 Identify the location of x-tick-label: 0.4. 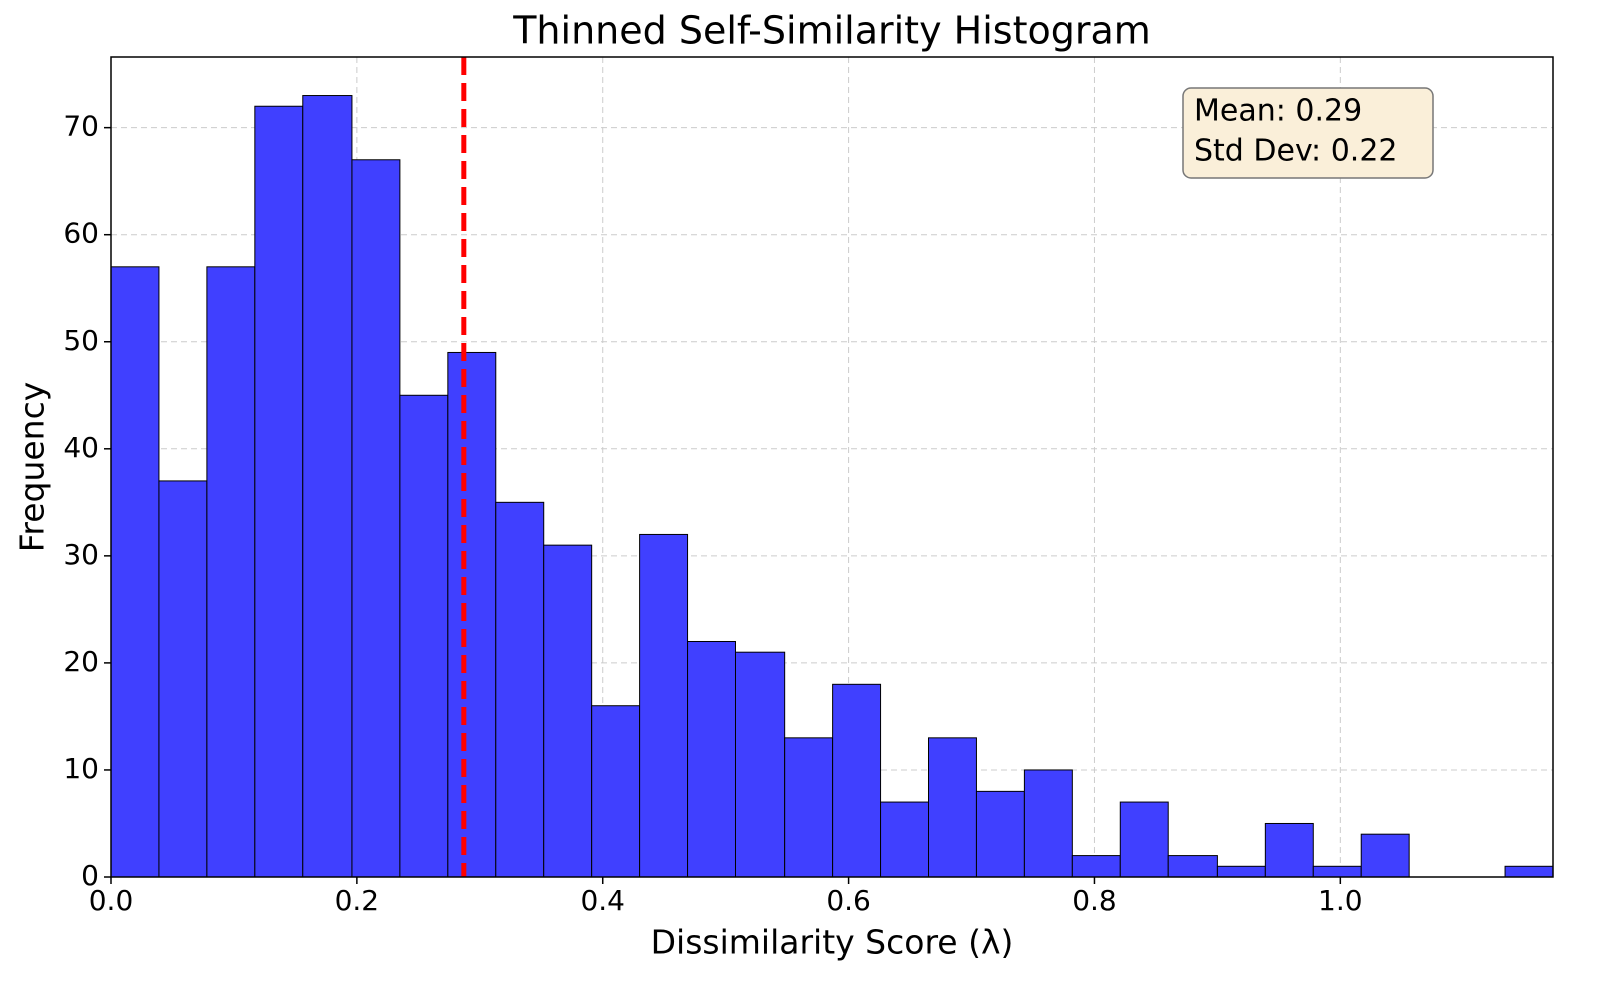
(602, 900).